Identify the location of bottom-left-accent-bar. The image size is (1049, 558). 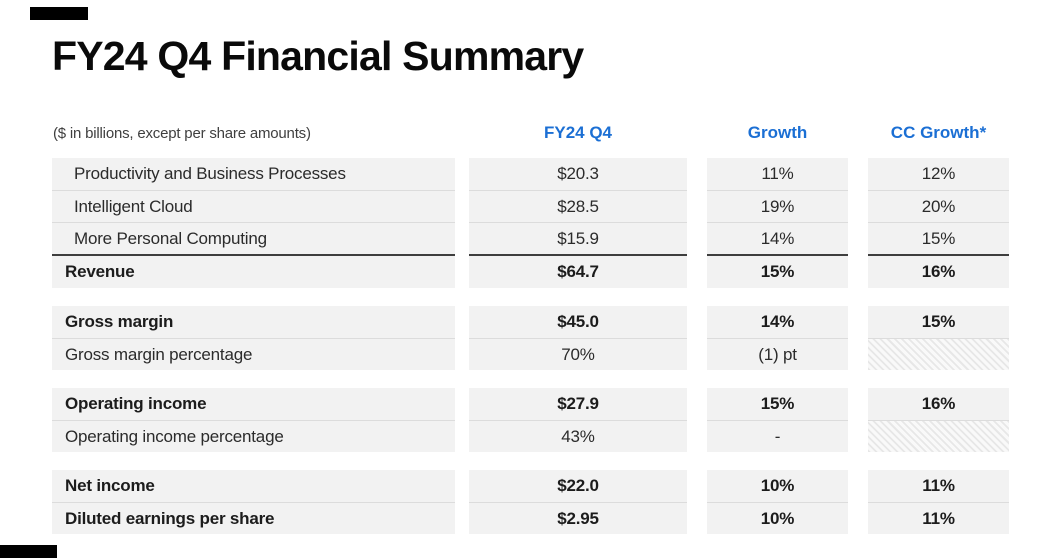
(28, 551).